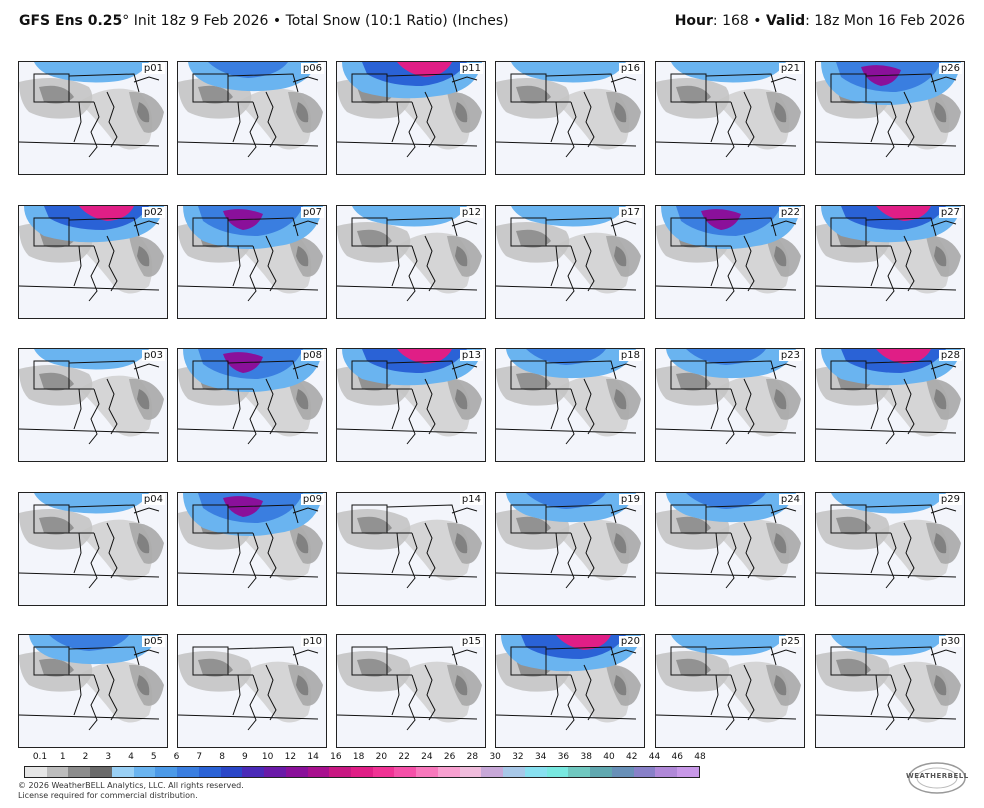 This screenshot has width=984, height=808. I want to click on color-scale-tick-label: 44, so click(654, 757).